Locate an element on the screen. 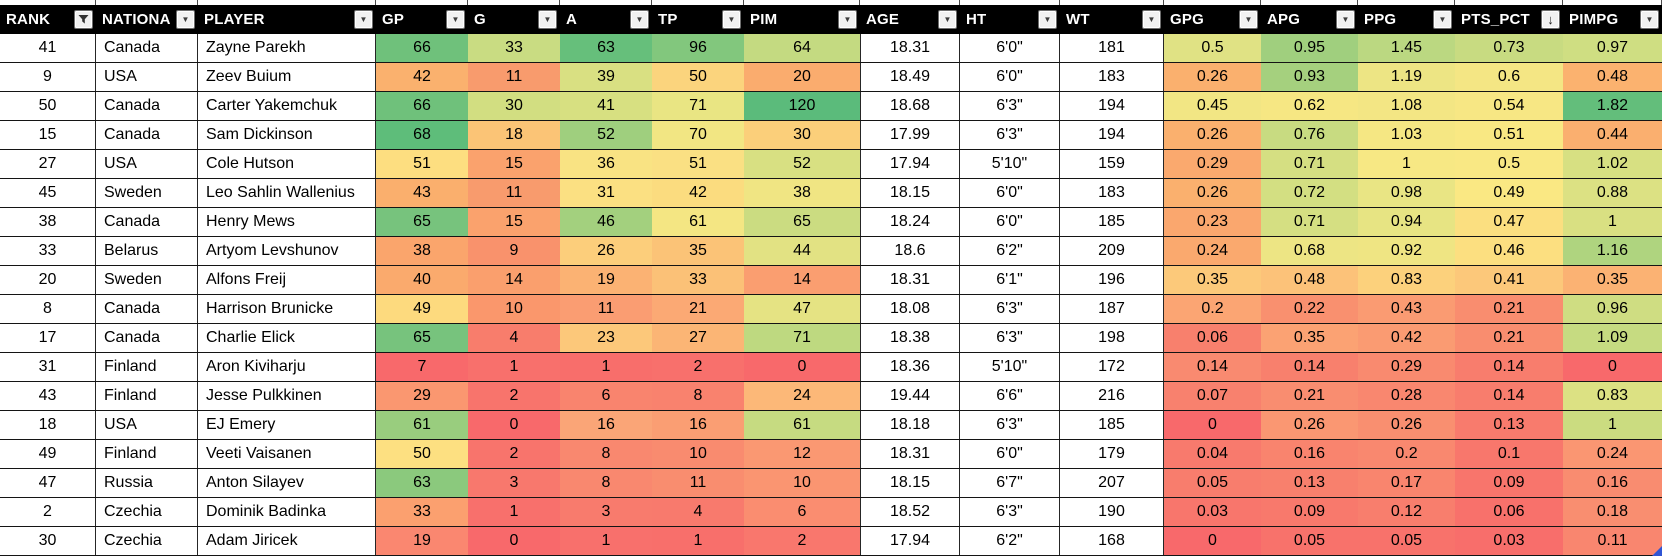  cell-a: 63 is located at coordinates (606, 48).